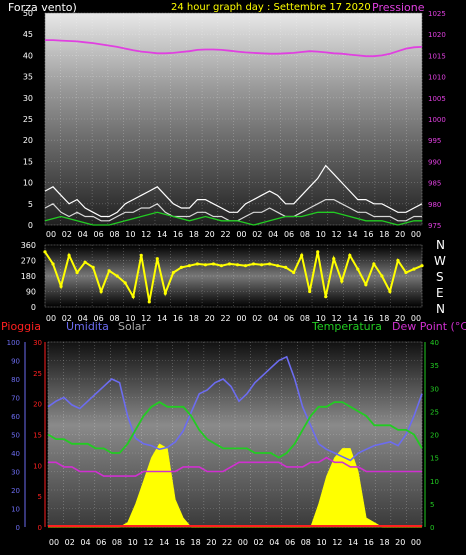 The image size is (466, 555). What do you see at coordinates (305, 318) in the screenshot?
I see `p2-x-tick-16: 08` at bounding box center [305, 318].